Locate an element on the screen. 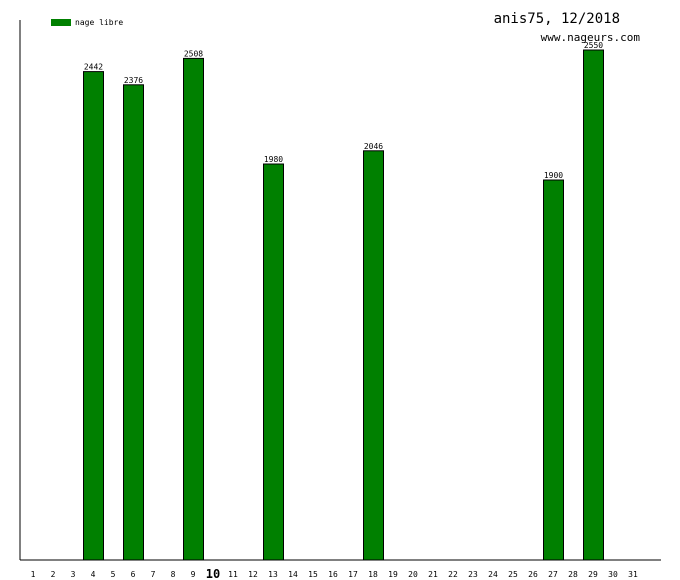  bar-value-label-day-4: 2442 is located at coordinates (93, 67).